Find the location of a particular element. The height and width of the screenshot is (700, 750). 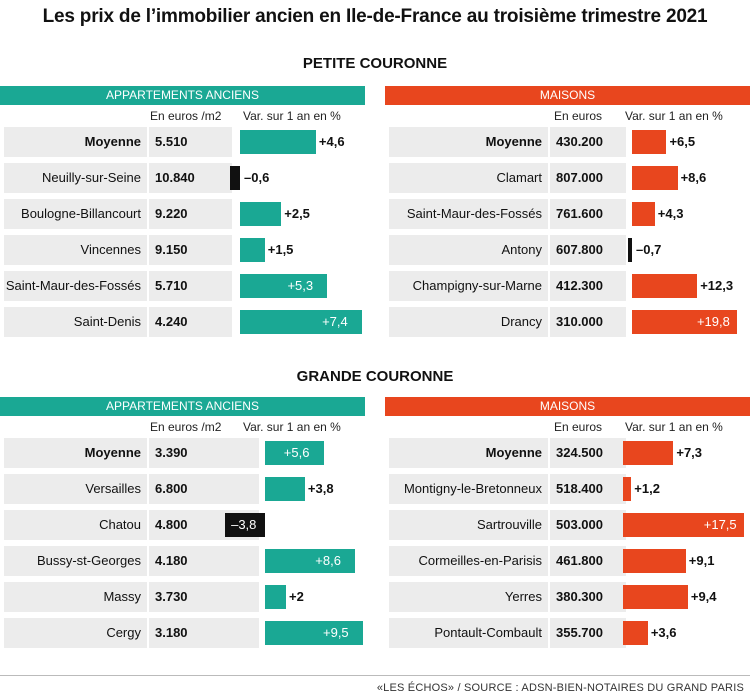

table-row: Neuilly-sur-Seine 10.840 –0,6 is located at coordinates (182, 178).